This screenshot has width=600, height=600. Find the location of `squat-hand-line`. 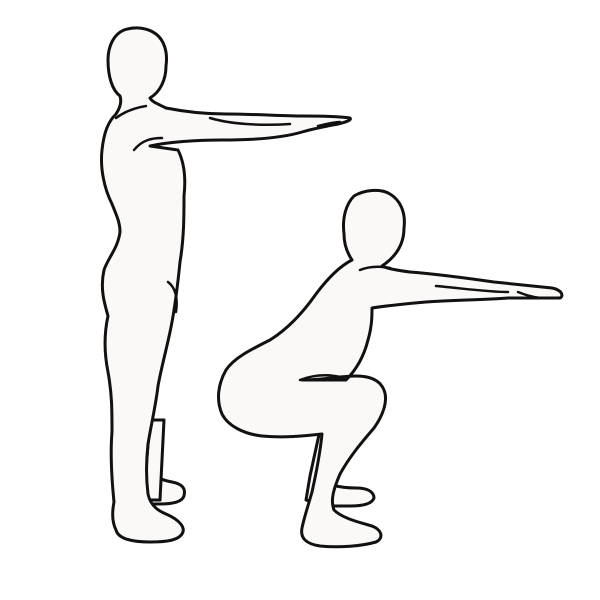

squat-hand-line is located at coordinates (531, 295).